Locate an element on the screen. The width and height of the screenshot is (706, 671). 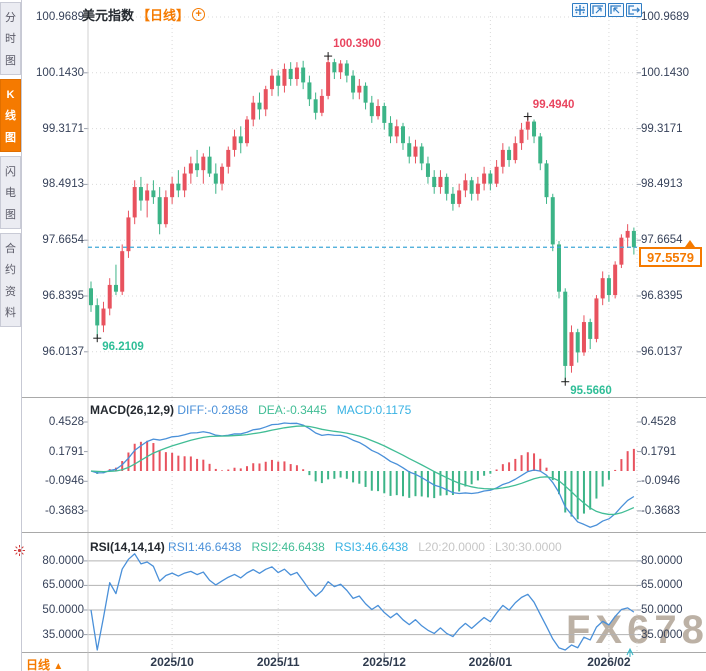
pop-out-icon is located at coordinates (634, 10).